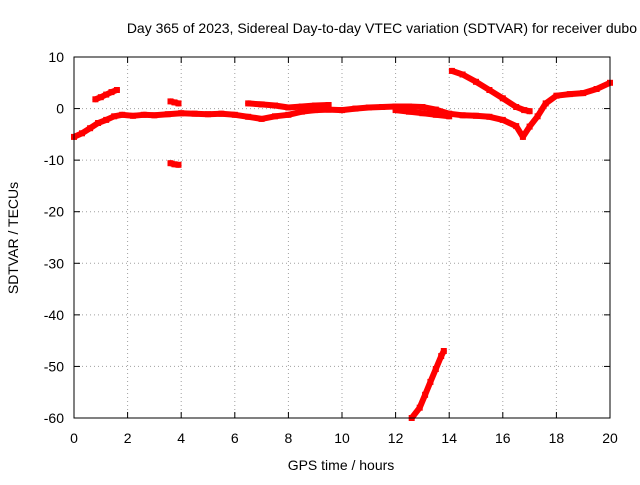 The height and width of the screenshot is (485, 640). I want to click on y-tick-label: 0, so click(60, 109).